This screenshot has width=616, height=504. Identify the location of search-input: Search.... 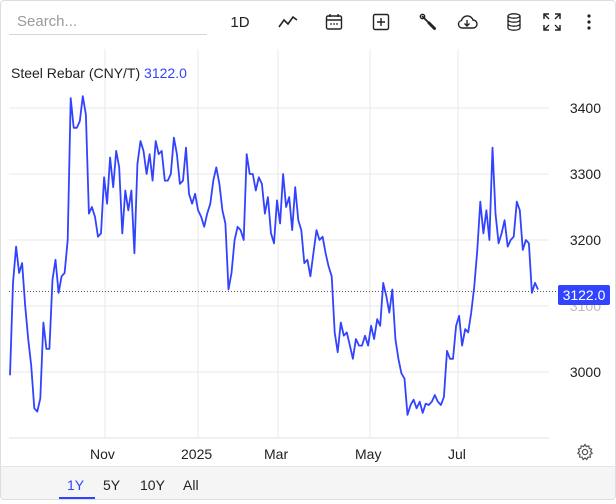
(108, 21).